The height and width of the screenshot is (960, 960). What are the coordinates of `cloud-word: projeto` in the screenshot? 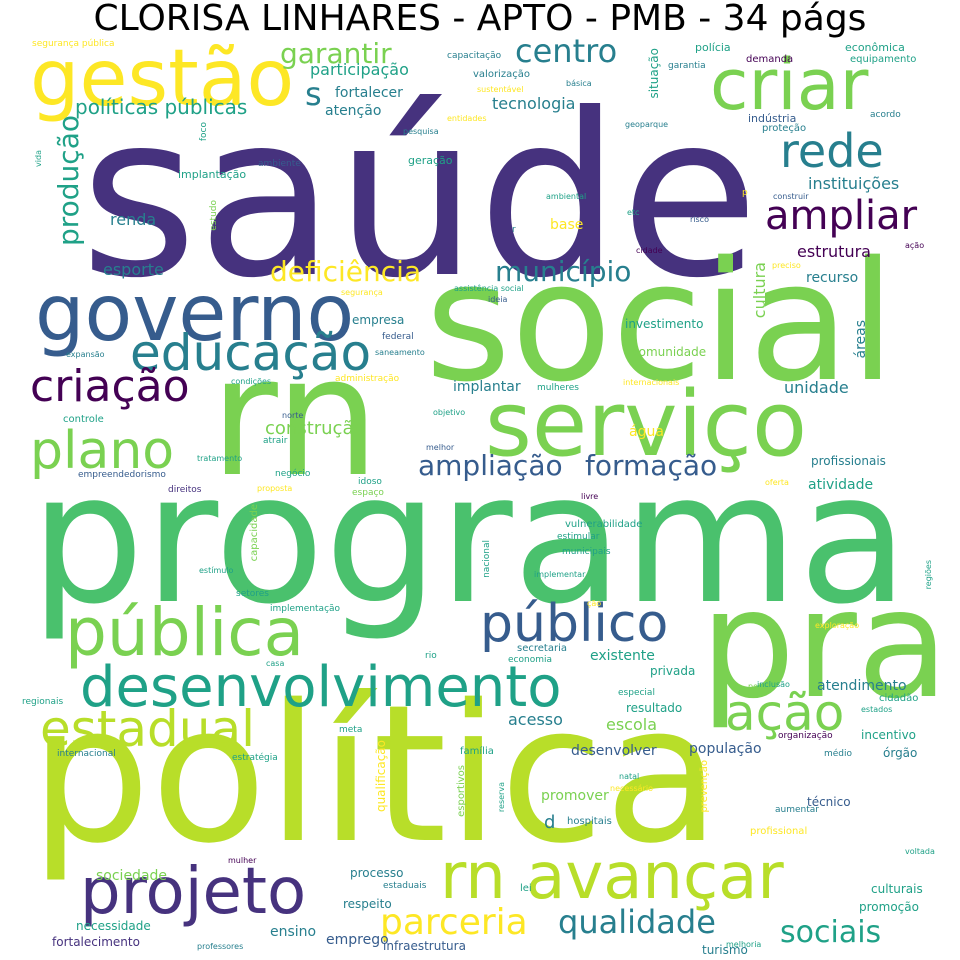 It's located at (193, 892).